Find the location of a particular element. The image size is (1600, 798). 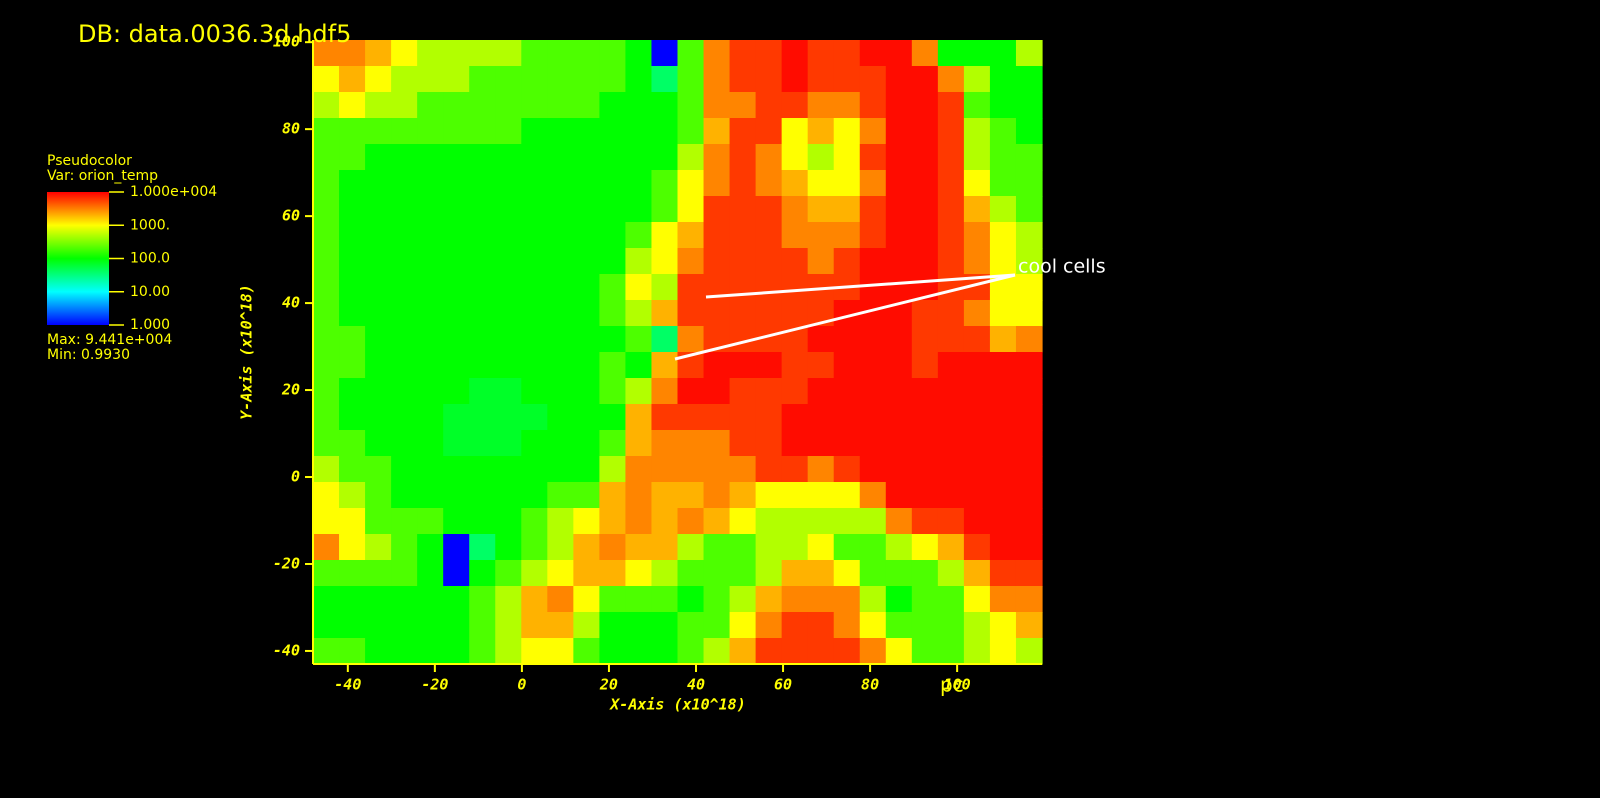

annotation-arrow is located at coordinates (845, 317).